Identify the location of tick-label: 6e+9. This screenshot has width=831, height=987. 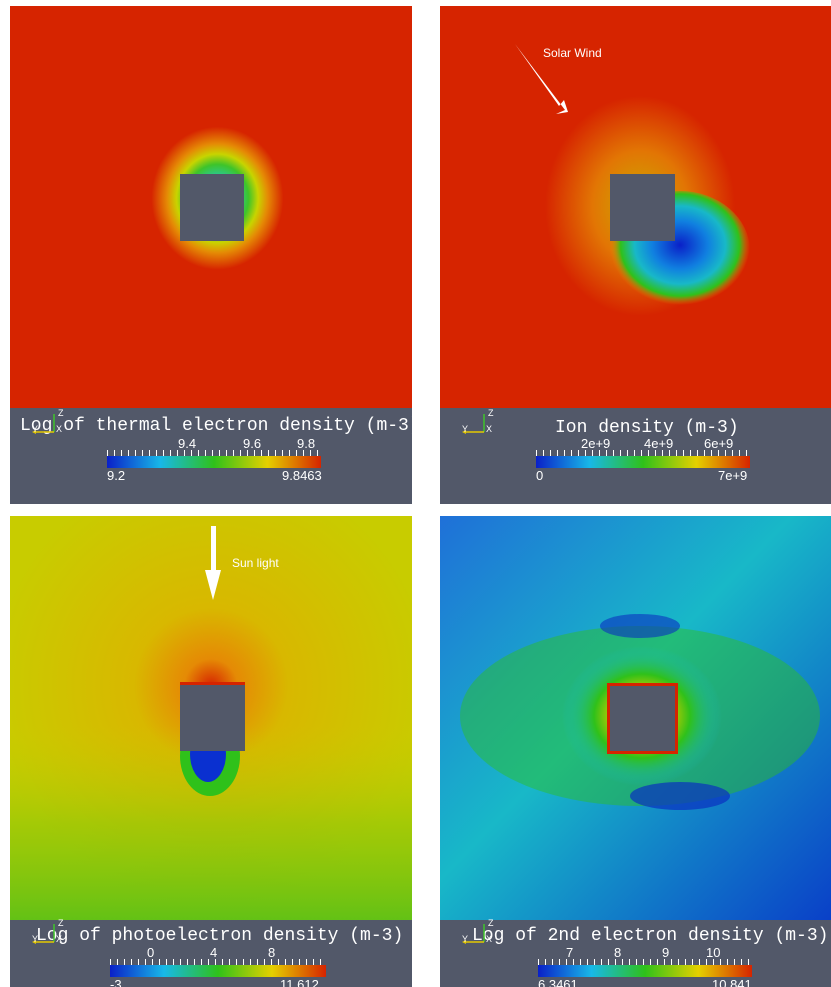
(719, 443).